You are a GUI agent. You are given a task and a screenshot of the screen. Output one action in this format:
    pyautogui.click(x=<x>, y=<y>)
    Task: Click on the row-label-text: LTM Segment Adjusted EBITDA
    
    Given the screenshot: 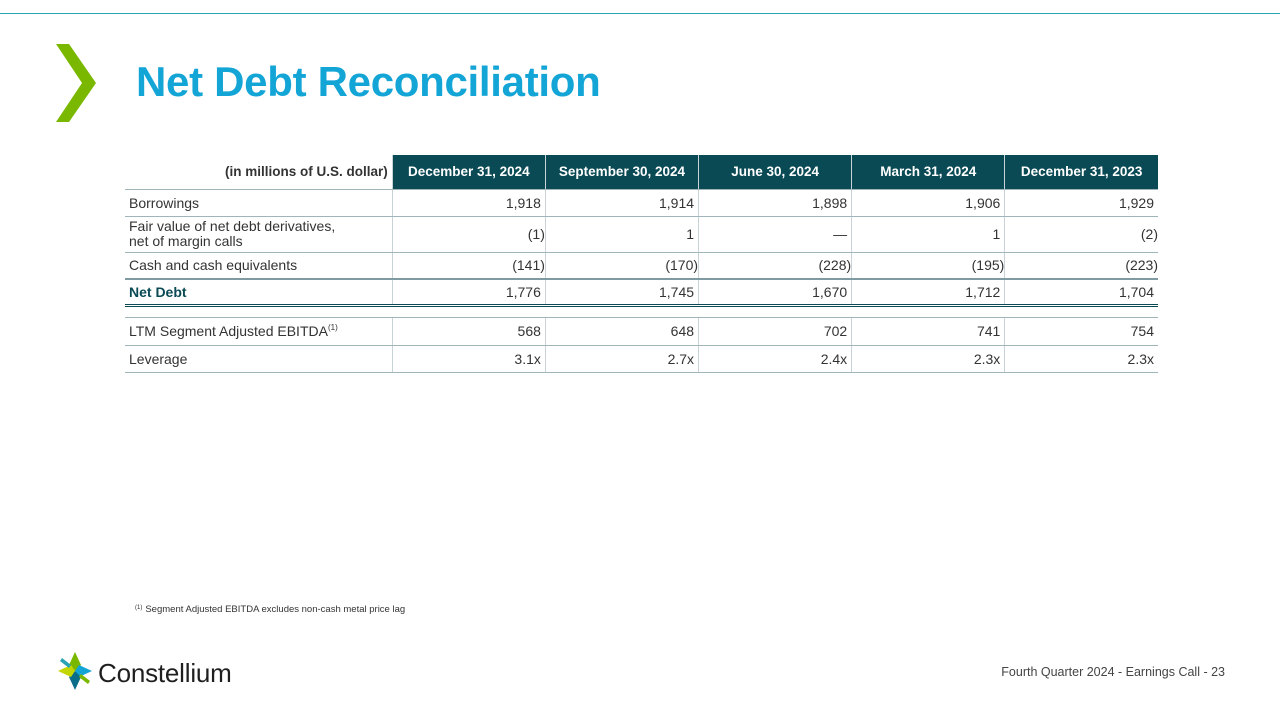 What is the action you would take?
    pyautogui.click(x=228, y=331)
    